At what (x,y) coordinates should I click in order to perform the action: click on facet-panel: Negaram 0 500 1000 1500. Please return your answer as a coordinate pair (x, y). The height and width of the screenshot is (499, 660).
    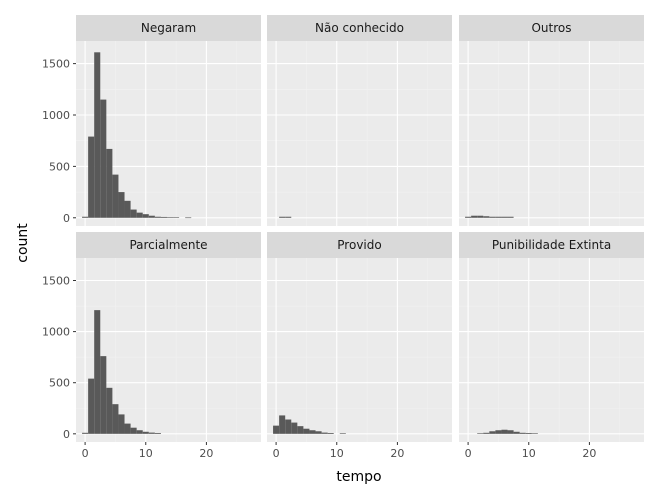
    Looking at the image, I should click on (151, 120).